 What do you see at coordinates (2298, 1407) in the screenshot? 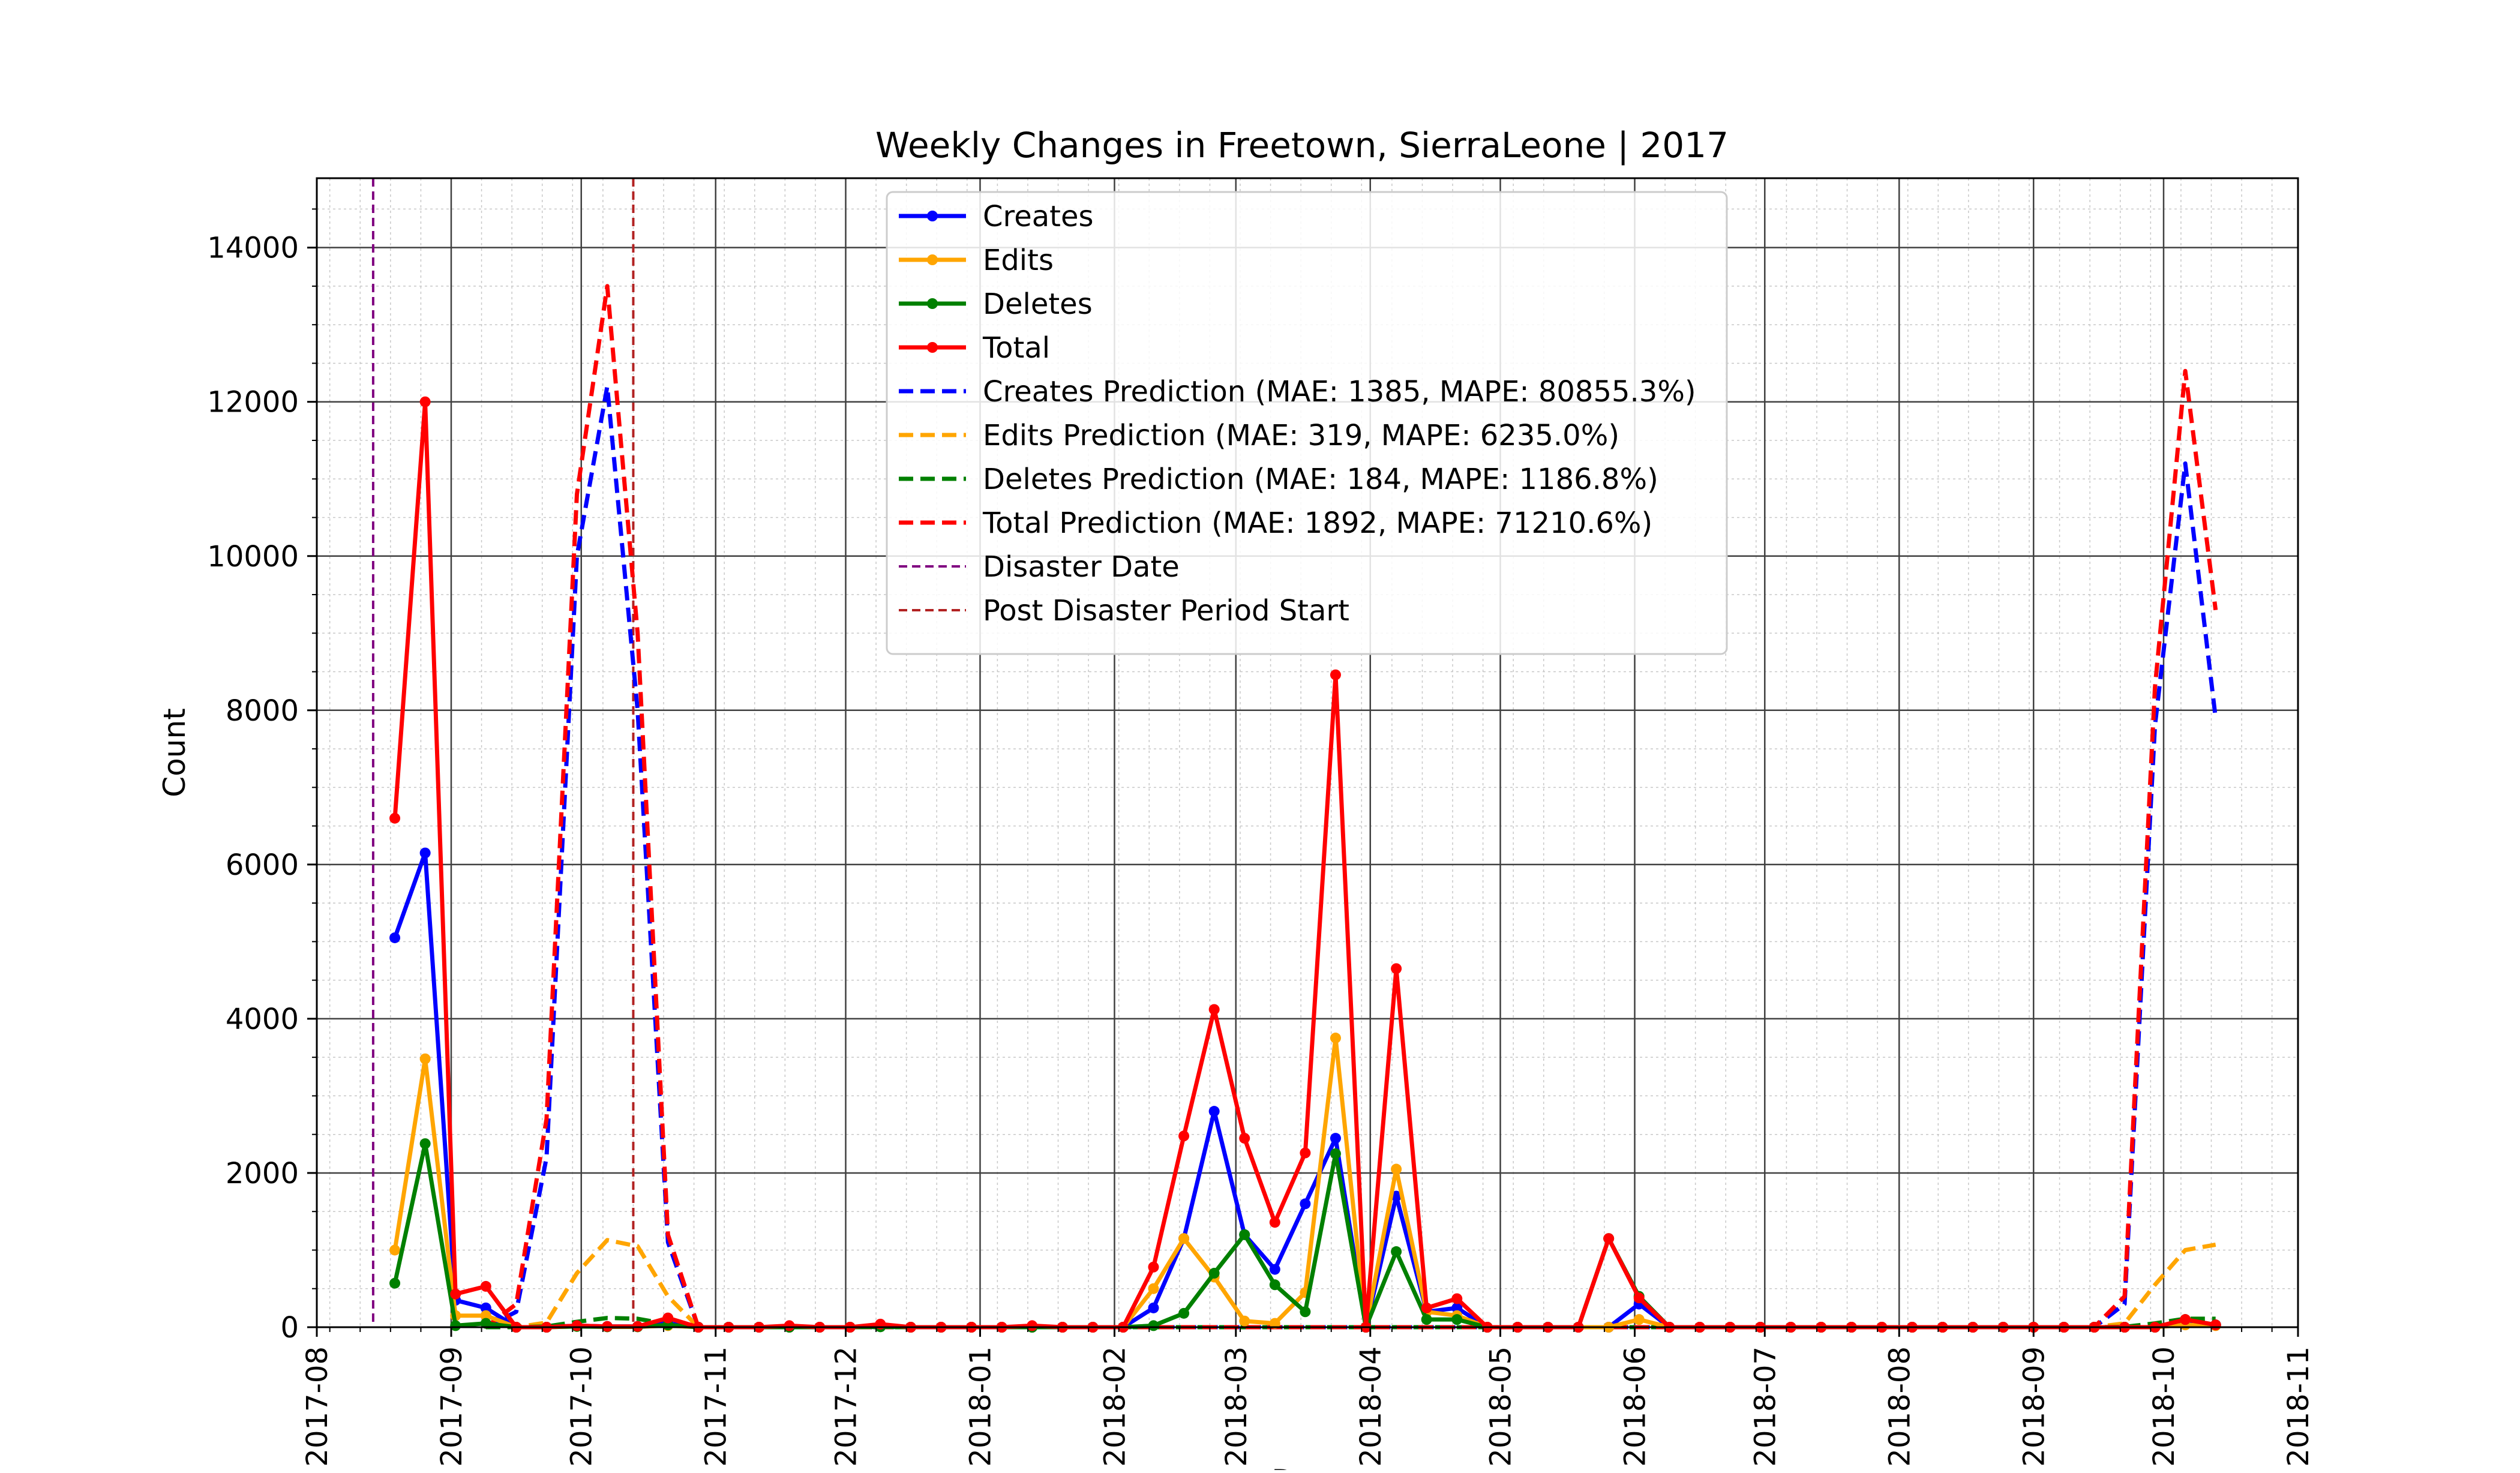
I see `x-tick-label: 2018-11` at bounding box center [2298, 1407].